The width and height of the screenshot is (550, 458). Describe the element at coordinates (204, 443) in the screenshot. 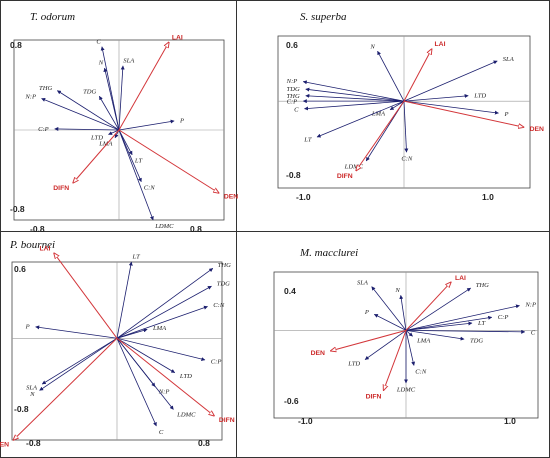

I see `x-tick-label: 0.8` at that location.